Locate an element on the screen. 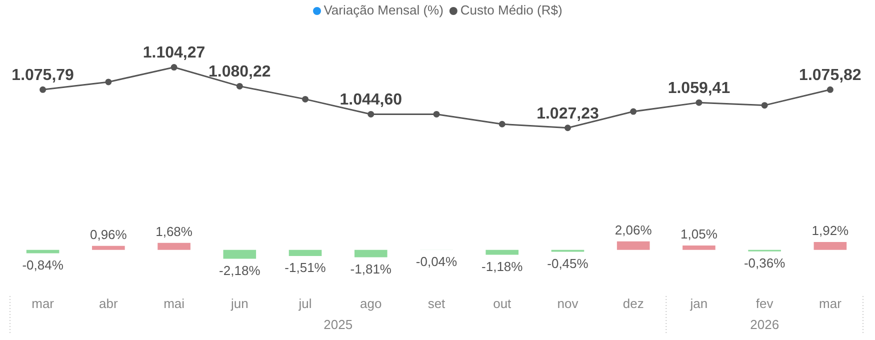 The width and height of the screenshot is (875, 340). x-tick-label: fev is located at coordinates (765, 303).